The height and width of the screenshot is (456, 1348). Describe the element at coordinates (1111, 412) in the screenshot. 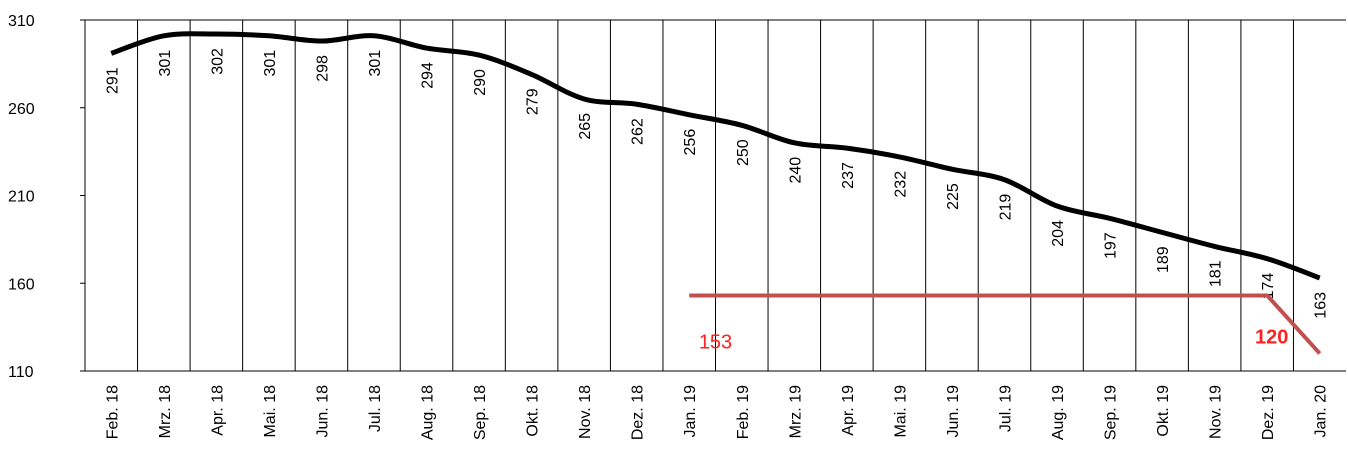

I see `x-tick-label: Sep. 19` at that location.